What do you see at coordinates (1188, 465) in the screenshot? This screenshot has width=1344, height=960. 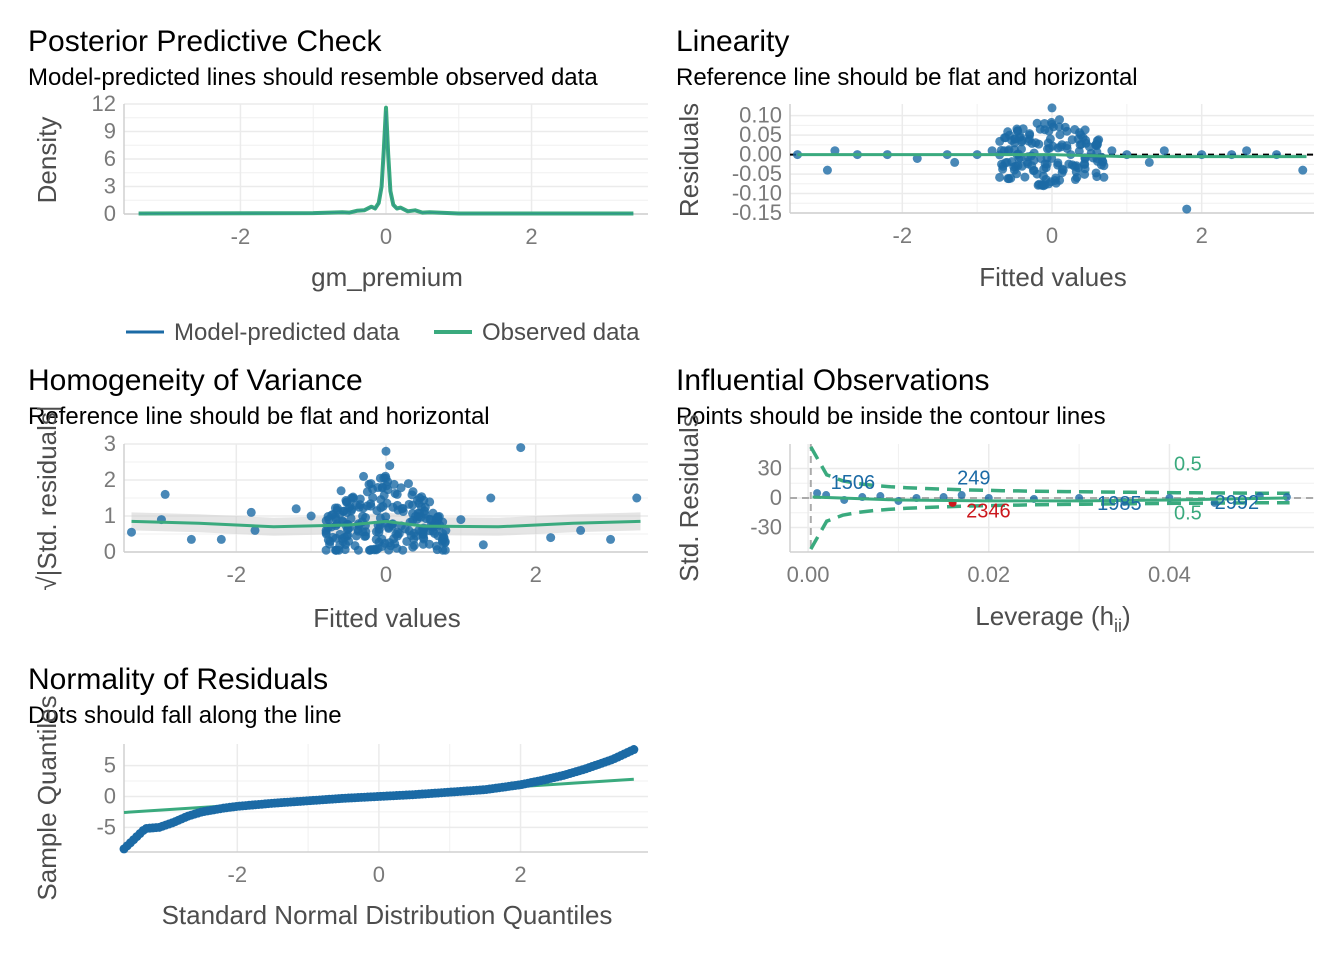 I see `influential-annotation-5: 0.5` at bounding box center [1188, 465].